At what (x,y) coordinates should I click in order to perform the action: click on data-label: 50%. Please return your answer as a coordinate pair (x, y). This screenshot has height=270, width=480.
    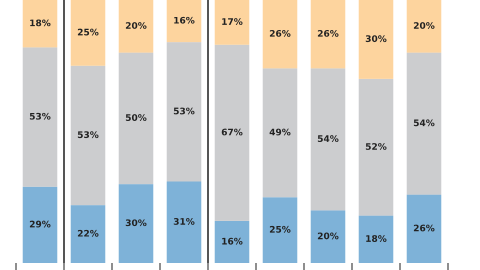
    Looking at the image, I should click on (136, 117).